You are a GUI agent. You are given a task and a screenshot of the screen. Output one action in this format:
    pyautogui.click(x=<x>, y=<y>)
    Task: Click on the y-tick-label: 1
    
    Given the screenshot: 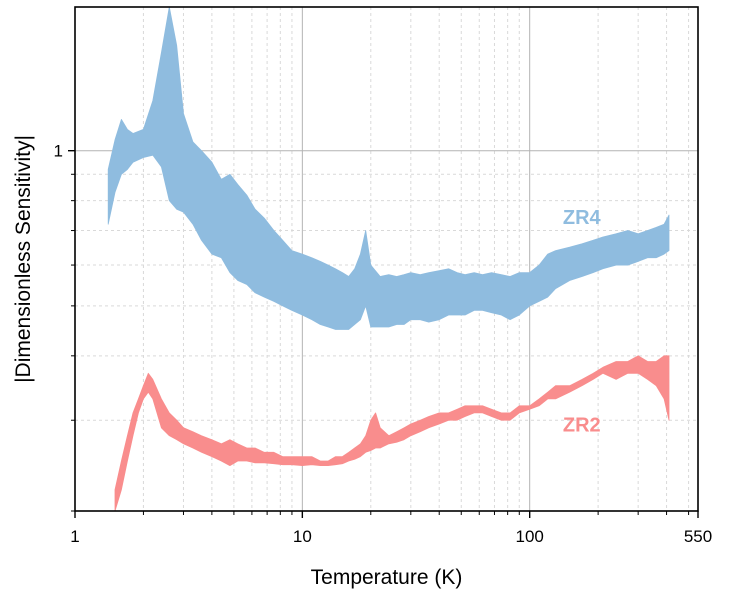 What is the action you would take?
    pyautogui.click(x=58, y=151)
    